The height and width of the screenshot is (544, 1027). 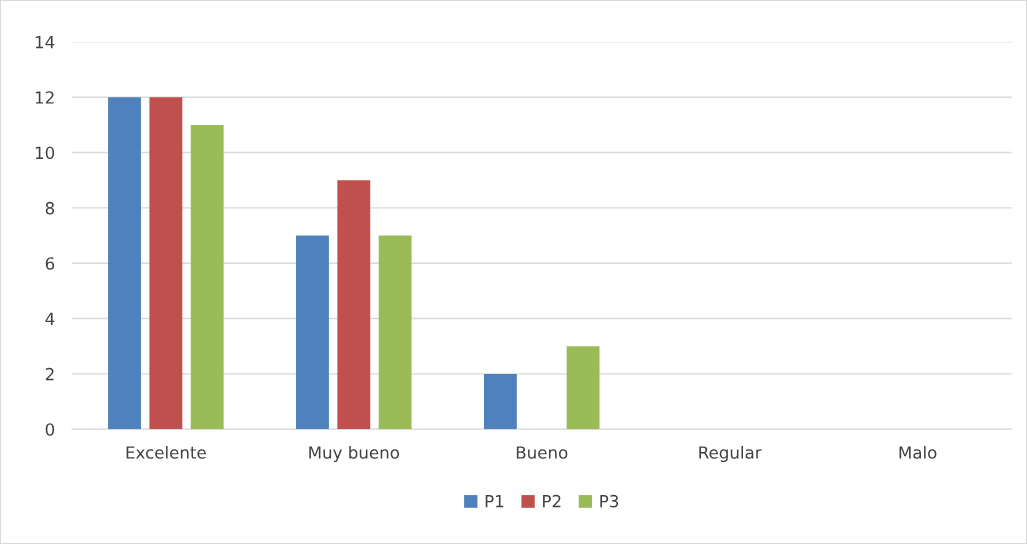 I want to click on y-tick-label: 6, so click(x=50, y=263).